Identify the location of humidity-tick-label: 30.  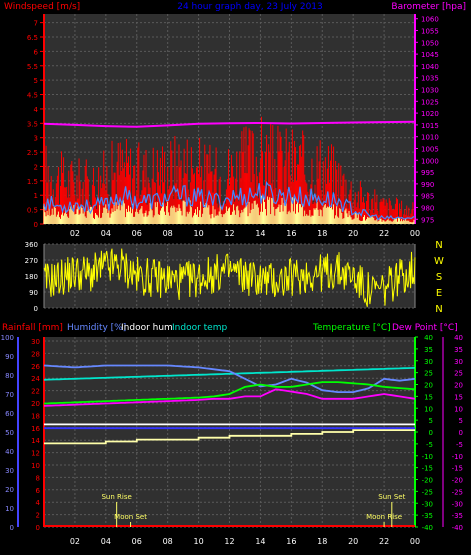
(9, 471).